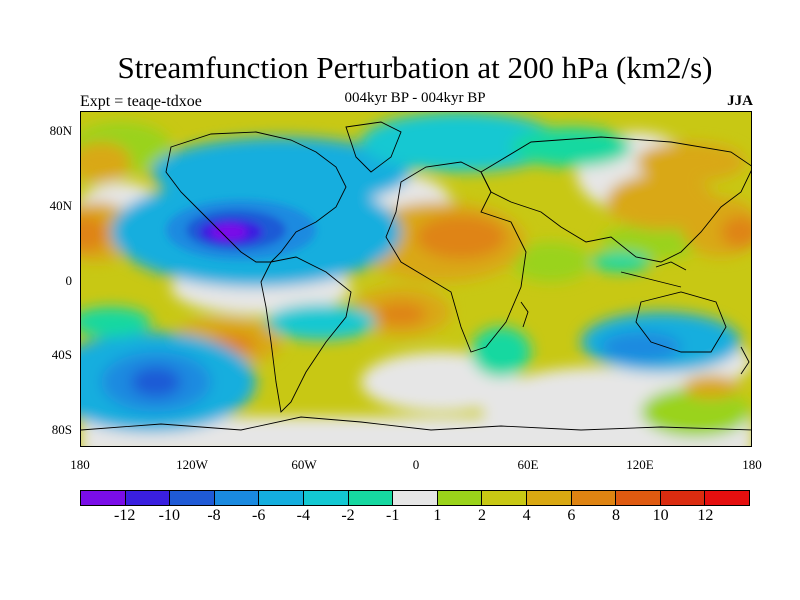 This screenshot has width=800, height=600. I want to click on y-tick-label: 80S, so click(61, 429).